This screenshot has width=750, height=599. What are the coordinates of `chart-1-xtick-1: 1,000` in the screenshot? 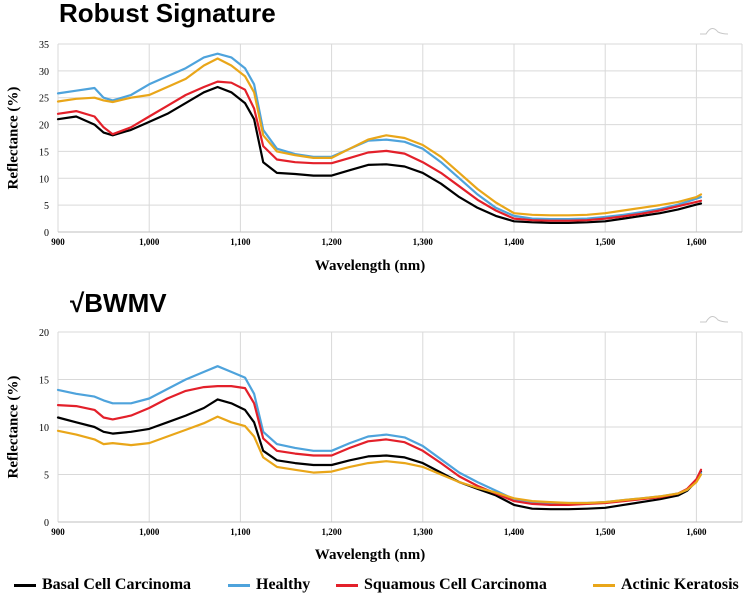 It's located at (149, 242).